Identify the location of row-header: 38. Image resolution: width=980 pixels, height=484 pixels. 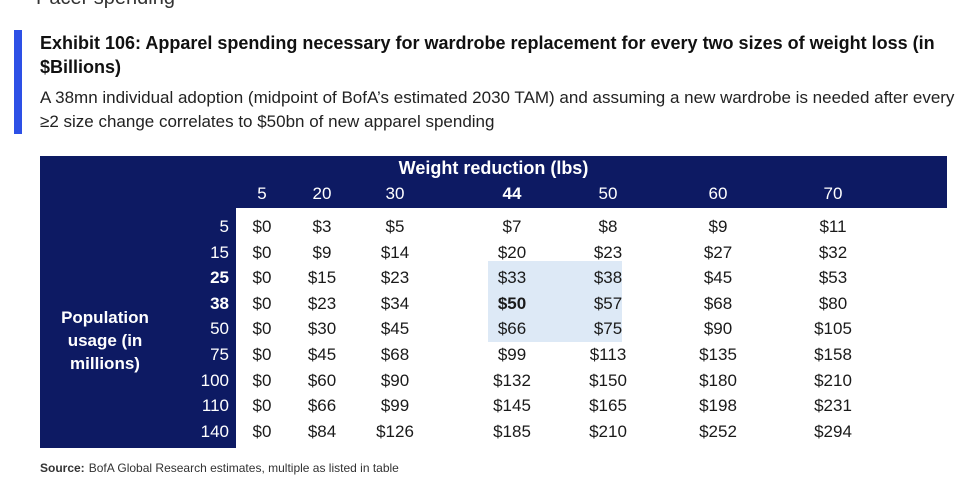
(219, 303).